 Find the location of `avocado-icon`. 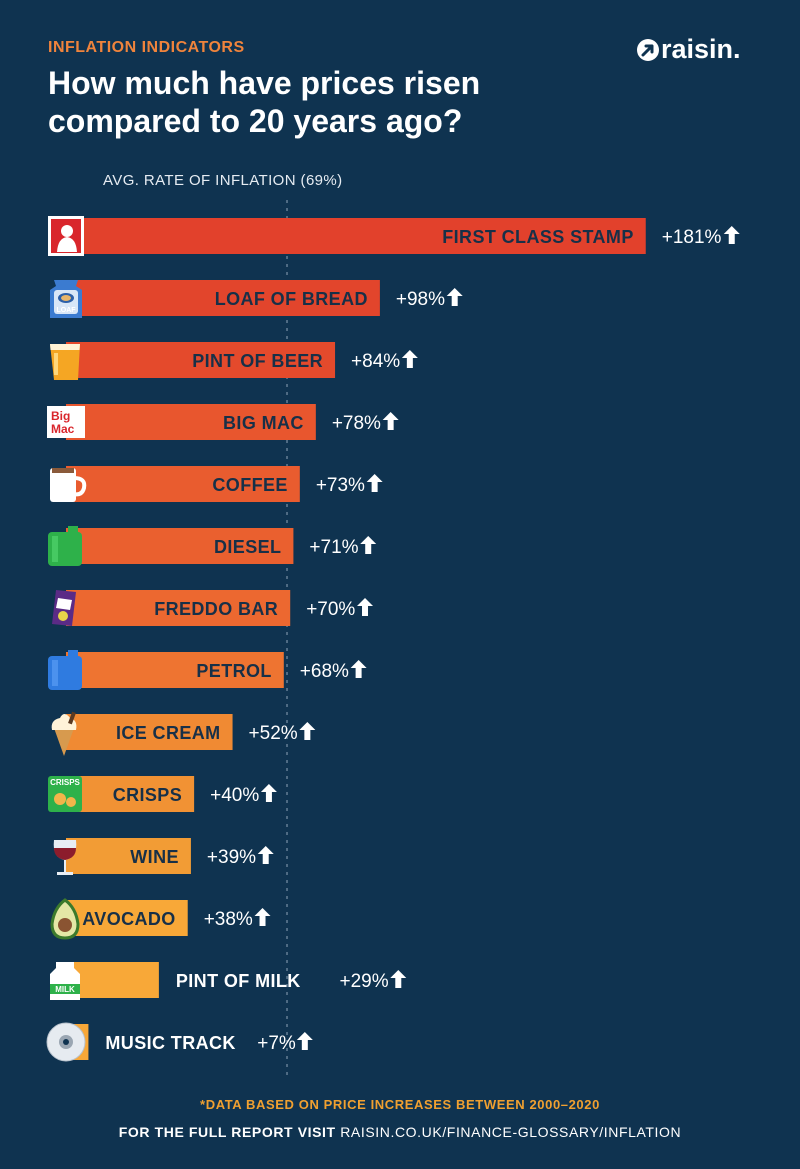

avocado-icon is located at coordinates (65, 919).